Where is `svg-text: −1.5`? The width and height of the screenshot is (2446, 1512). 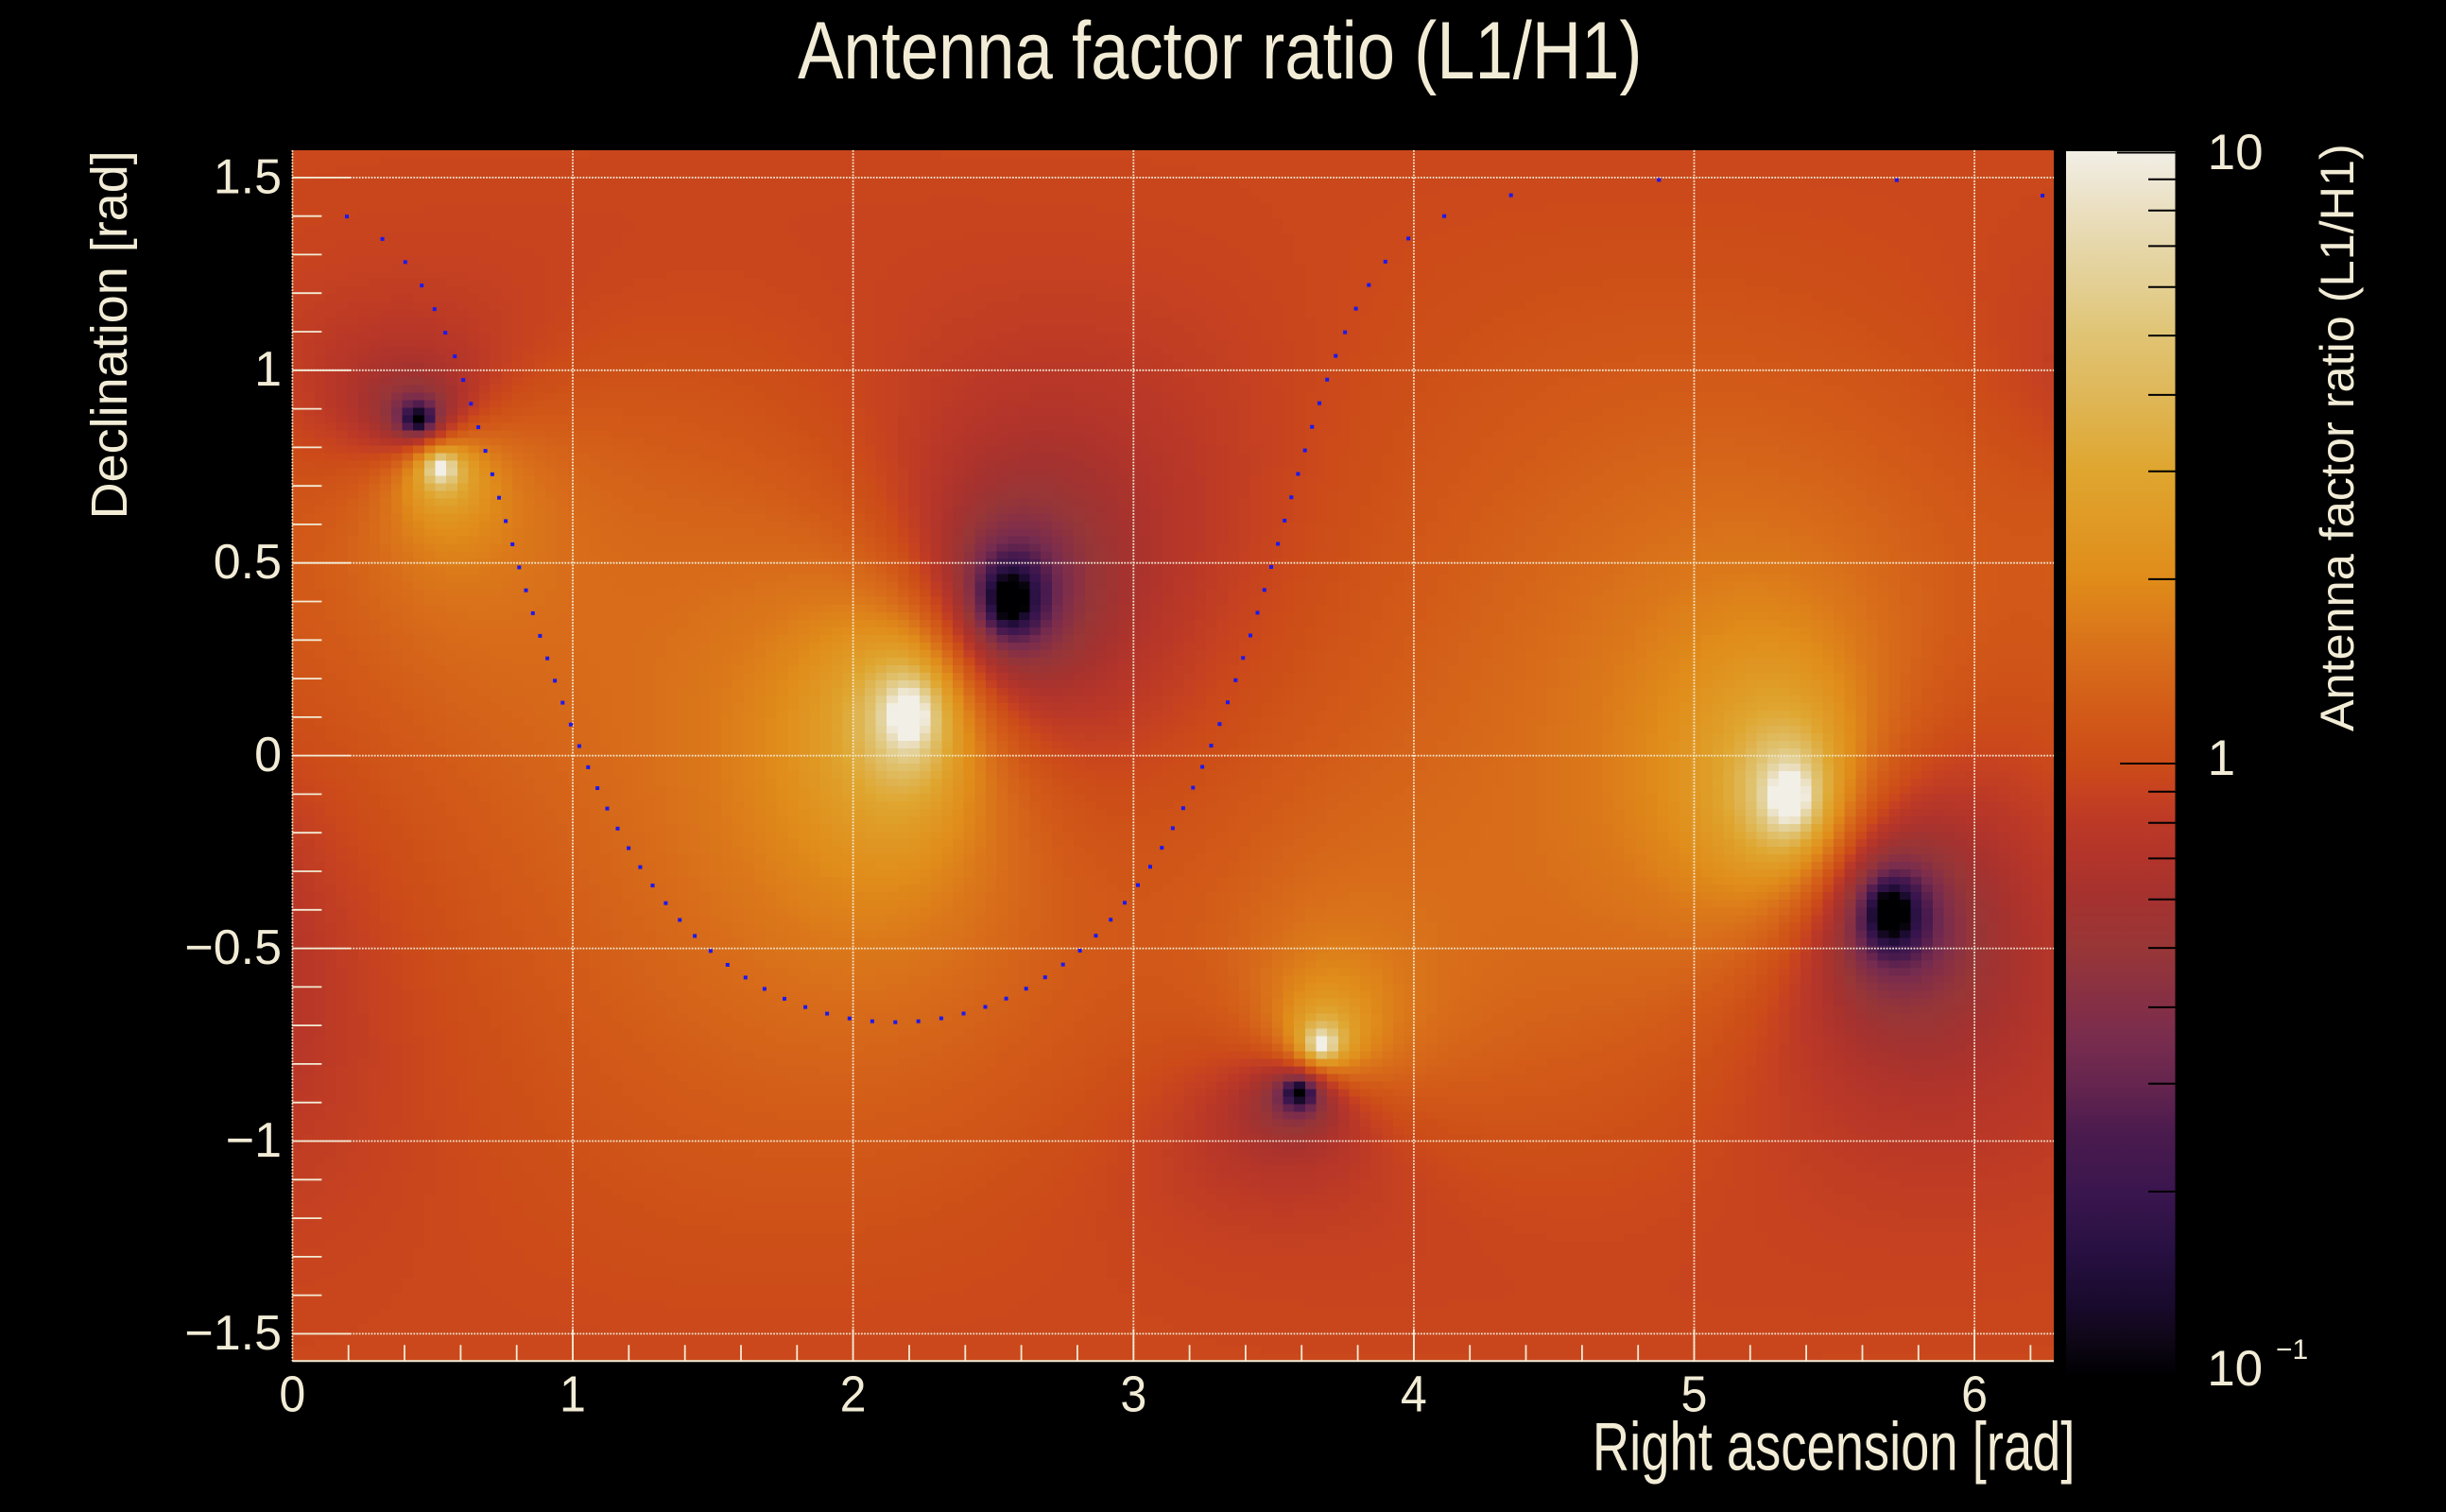
svg-text: −1.5 is located at coordinates (233, 1333).